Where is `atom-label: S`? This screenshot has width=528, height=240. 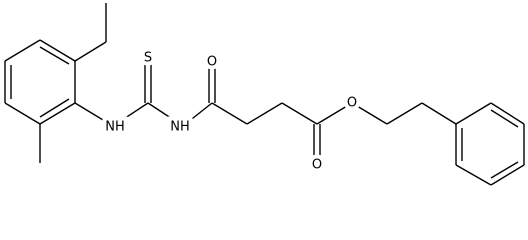
atom-label: S is located at coordinates (148, 58).